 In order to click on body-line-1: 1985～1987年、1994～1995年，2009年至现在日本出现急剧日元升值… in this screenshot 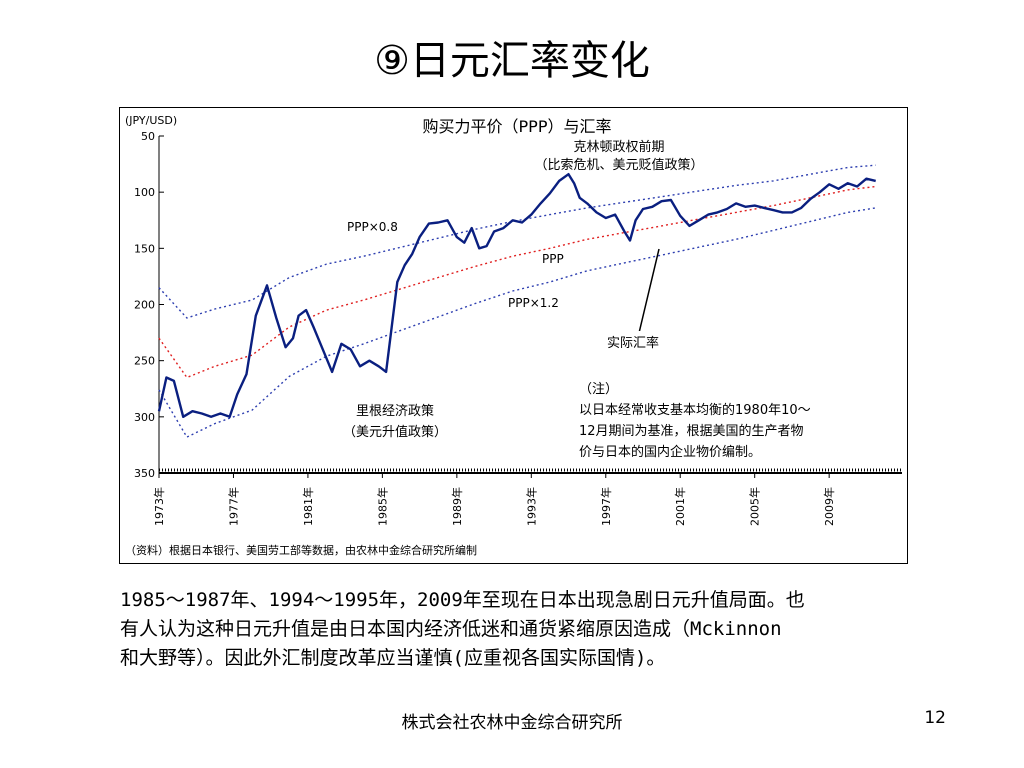, I will do `click(462, 600)`.